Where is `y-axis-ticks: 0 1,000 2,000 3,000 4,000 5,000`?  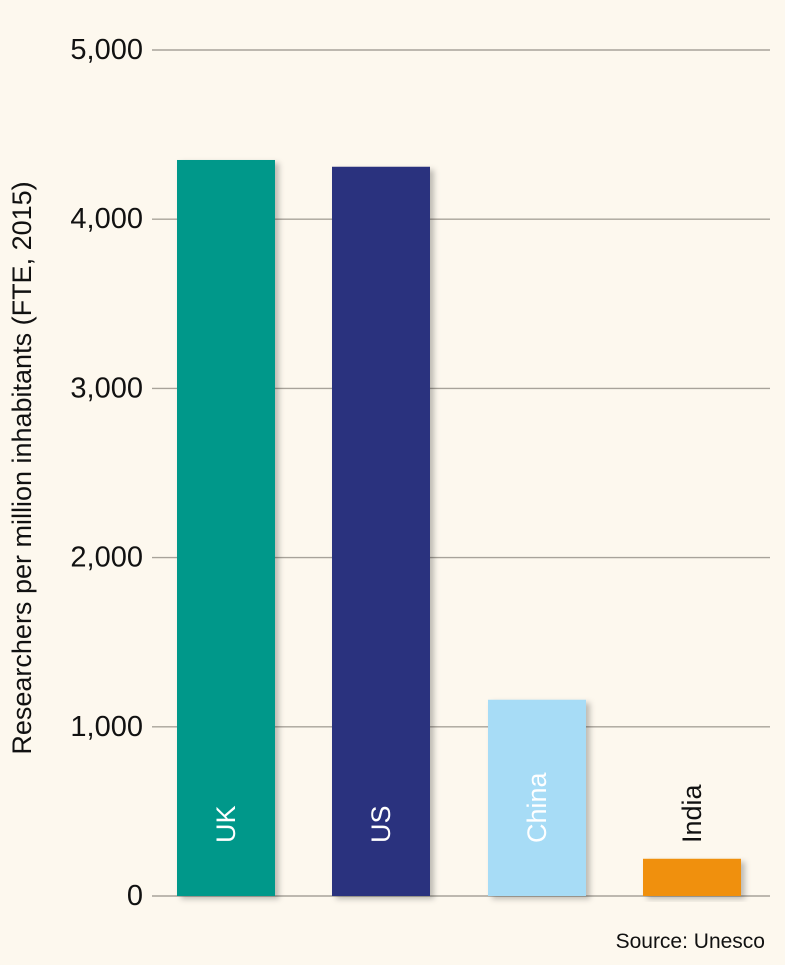
y-axis-ticks: 0 1,000 2,000 3,000 4,000 5,000 is located at coordinates (106, 473).